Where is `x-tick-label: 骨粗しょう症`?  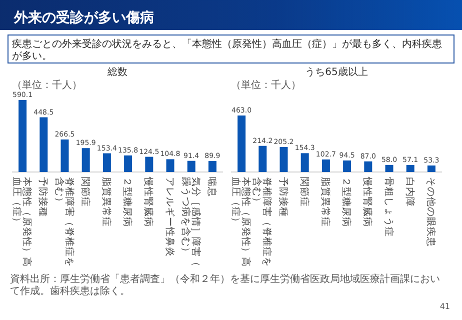 x-tick-label: 骨粗しょう症 is located at coordinates (388, 207).